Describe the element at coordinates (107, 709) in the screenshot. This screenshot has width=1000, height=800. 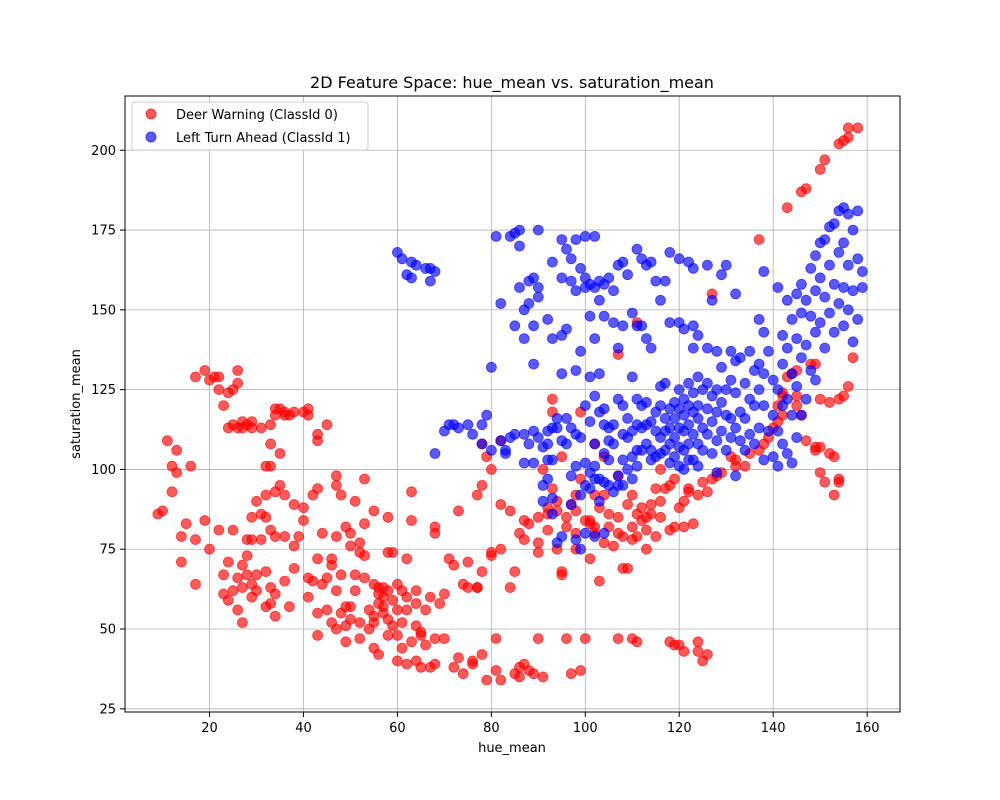
I see `y-tick-label: 25` at that location.